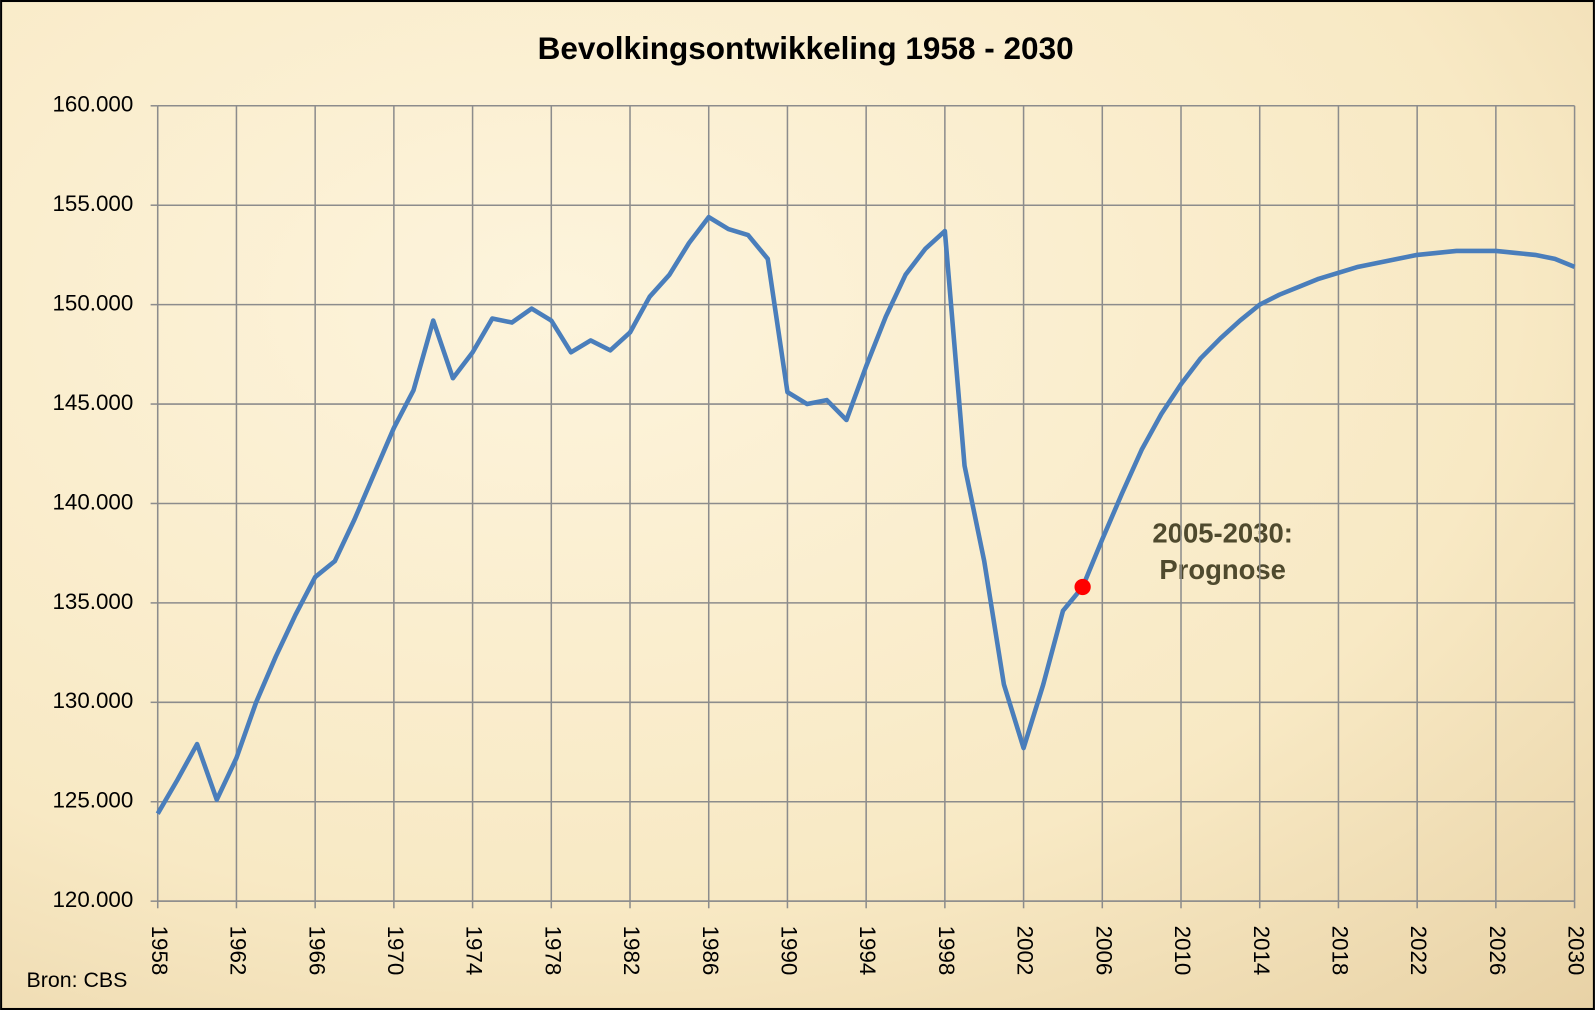 The height and width of the screenshot is (1010, 1595). Describe the element at coordinates (92, 700) in the screenshot. I see `y-tick-label: 130.000` at that location.